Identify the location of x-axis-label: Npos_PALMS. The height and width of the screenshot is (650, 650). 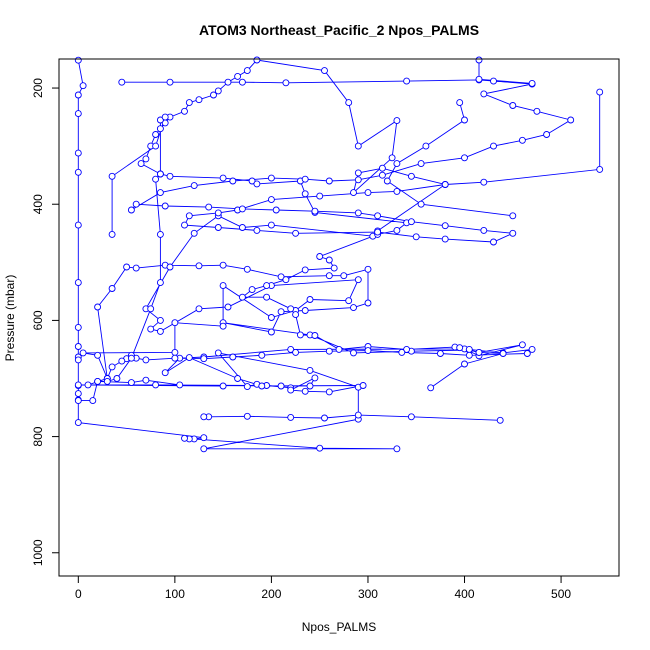
(339, 627).